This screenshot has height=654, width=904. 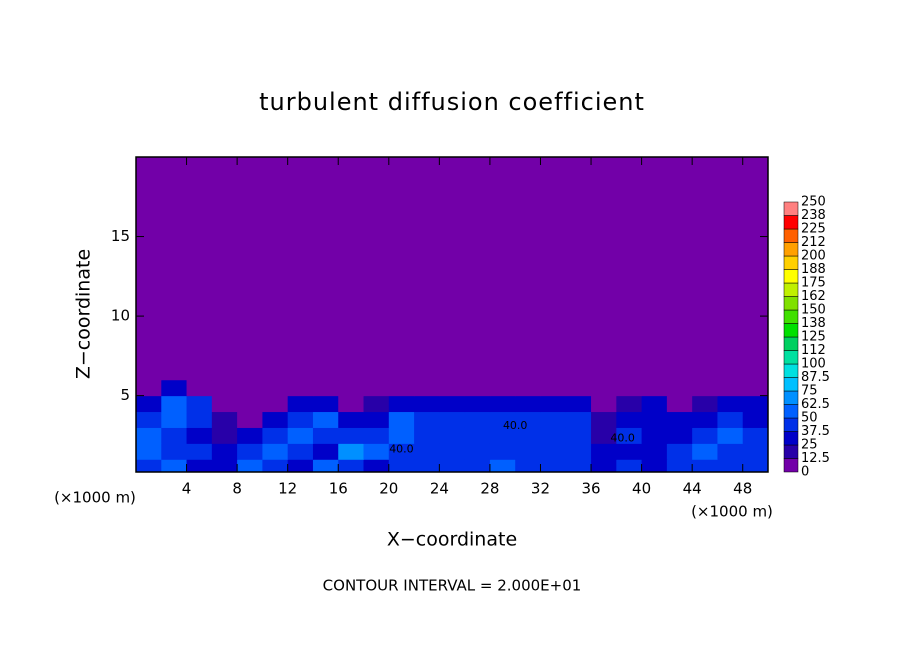 I want to click on x-tick-label: 44, so click(x=692, y=489).